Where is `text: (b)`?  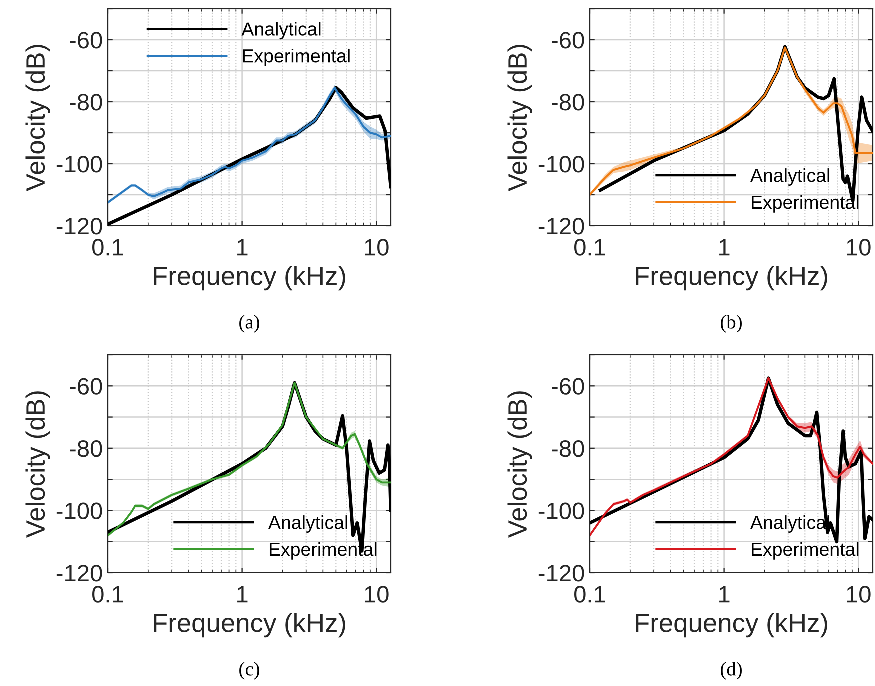 text: (b) is located at coordinates (731, 324).